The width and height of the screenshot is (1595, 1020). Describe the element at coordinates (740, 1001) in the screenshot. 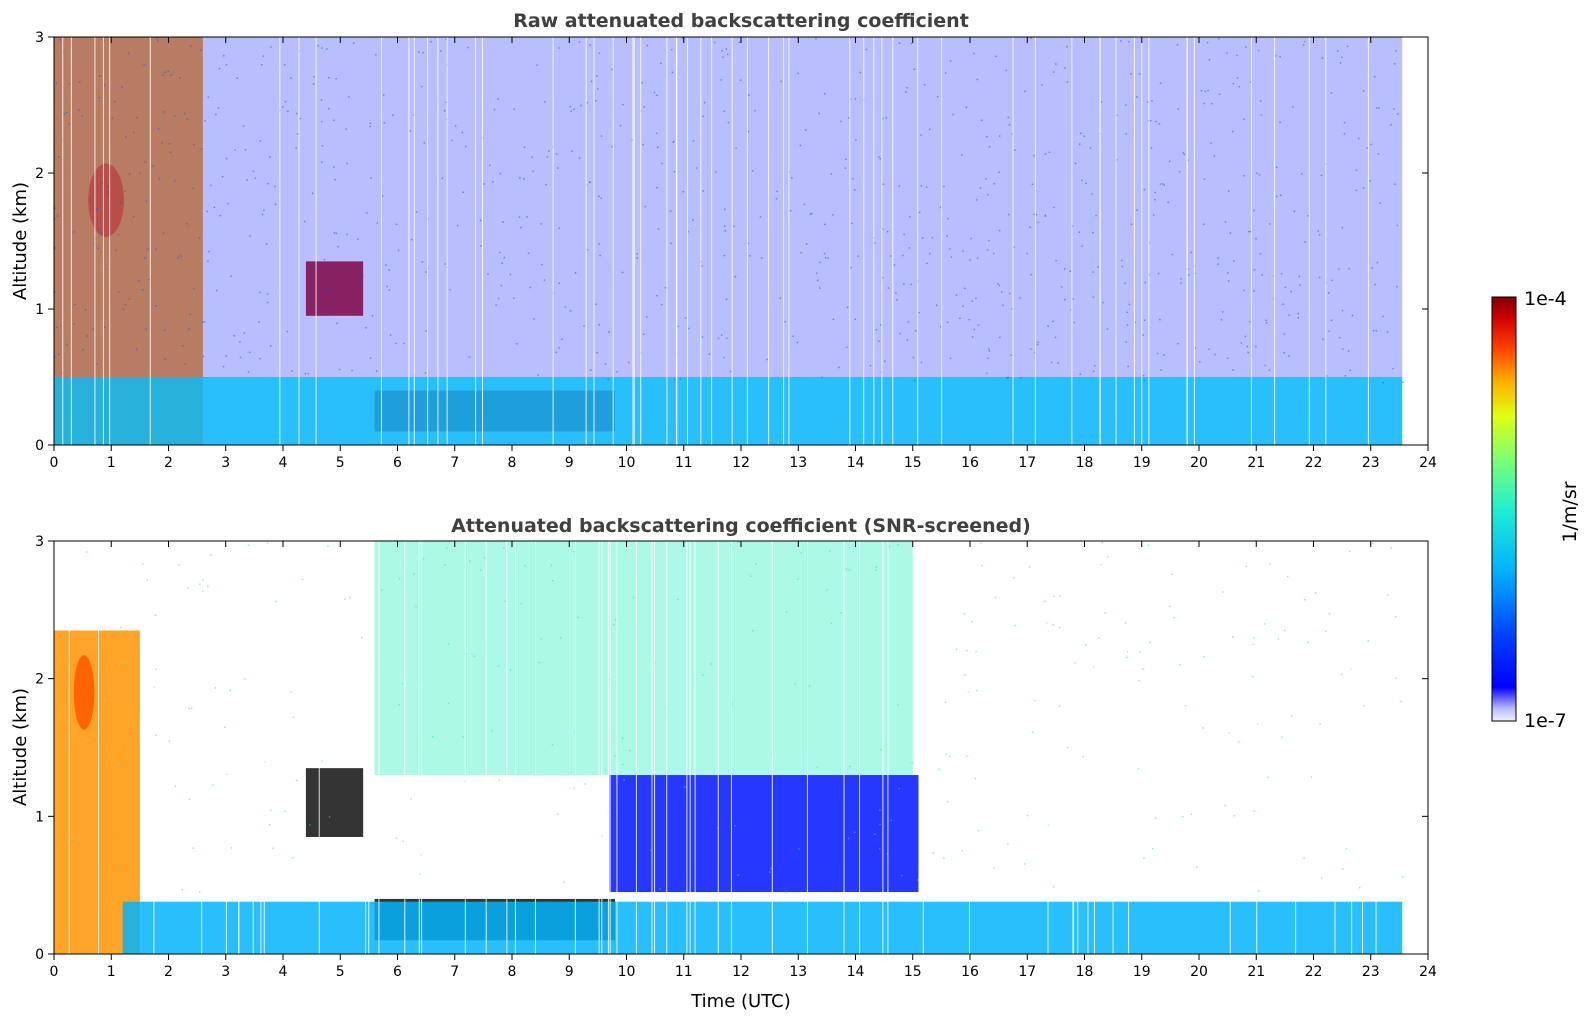

I see `x-axis-label: Time (UTC)` at that location.